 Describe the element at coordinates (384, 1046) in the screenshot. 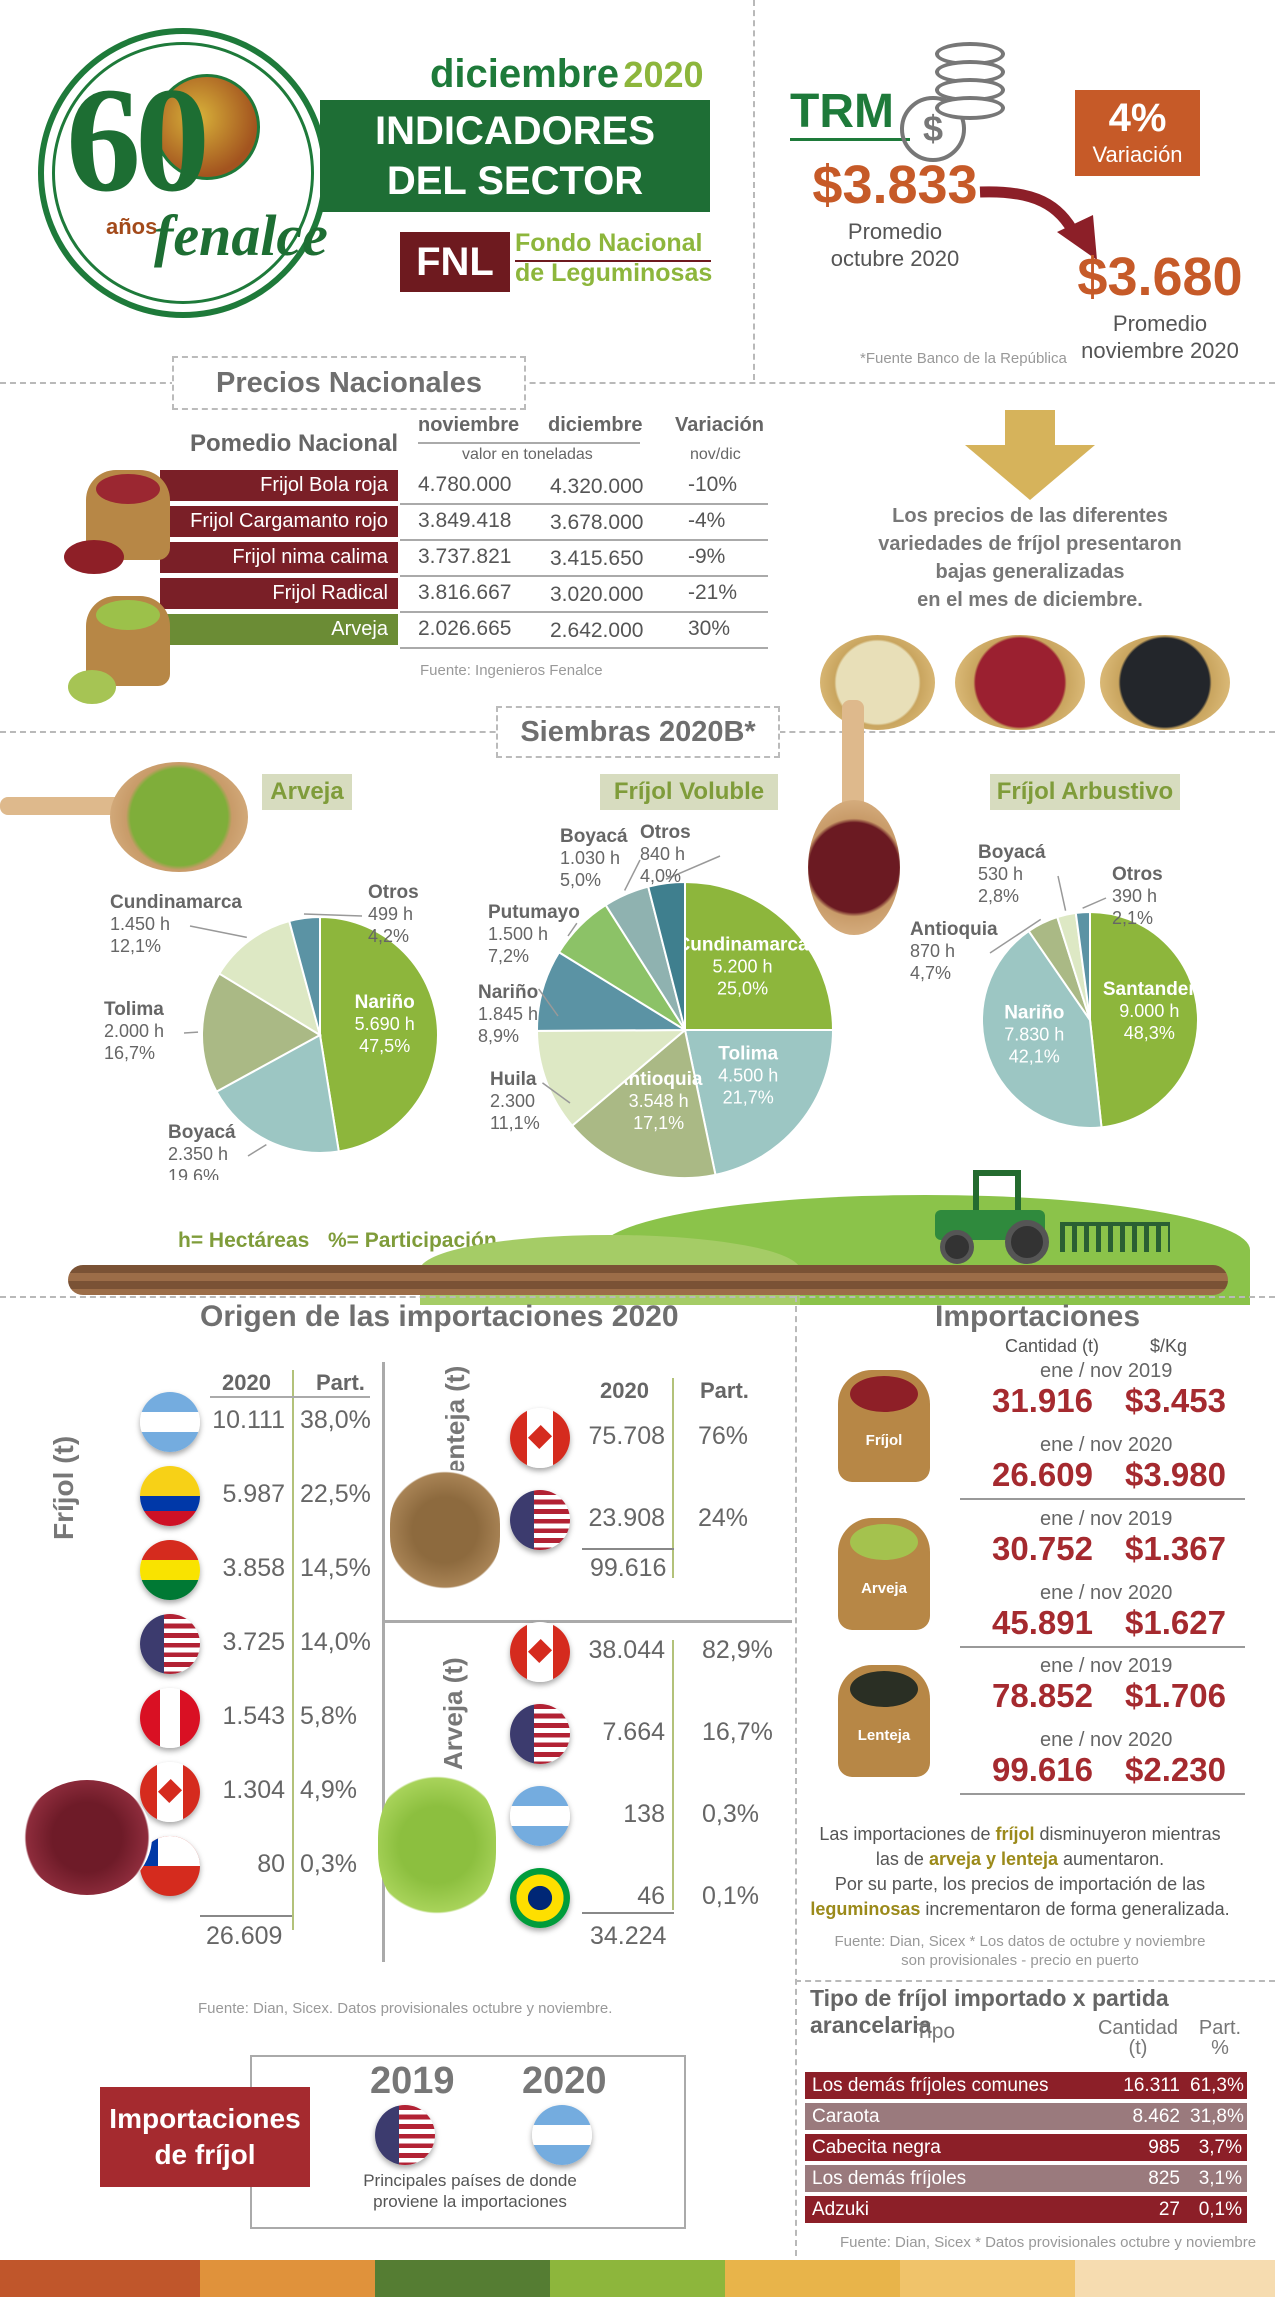

I see `pie1-label-0-2: 47,5%` at that location.